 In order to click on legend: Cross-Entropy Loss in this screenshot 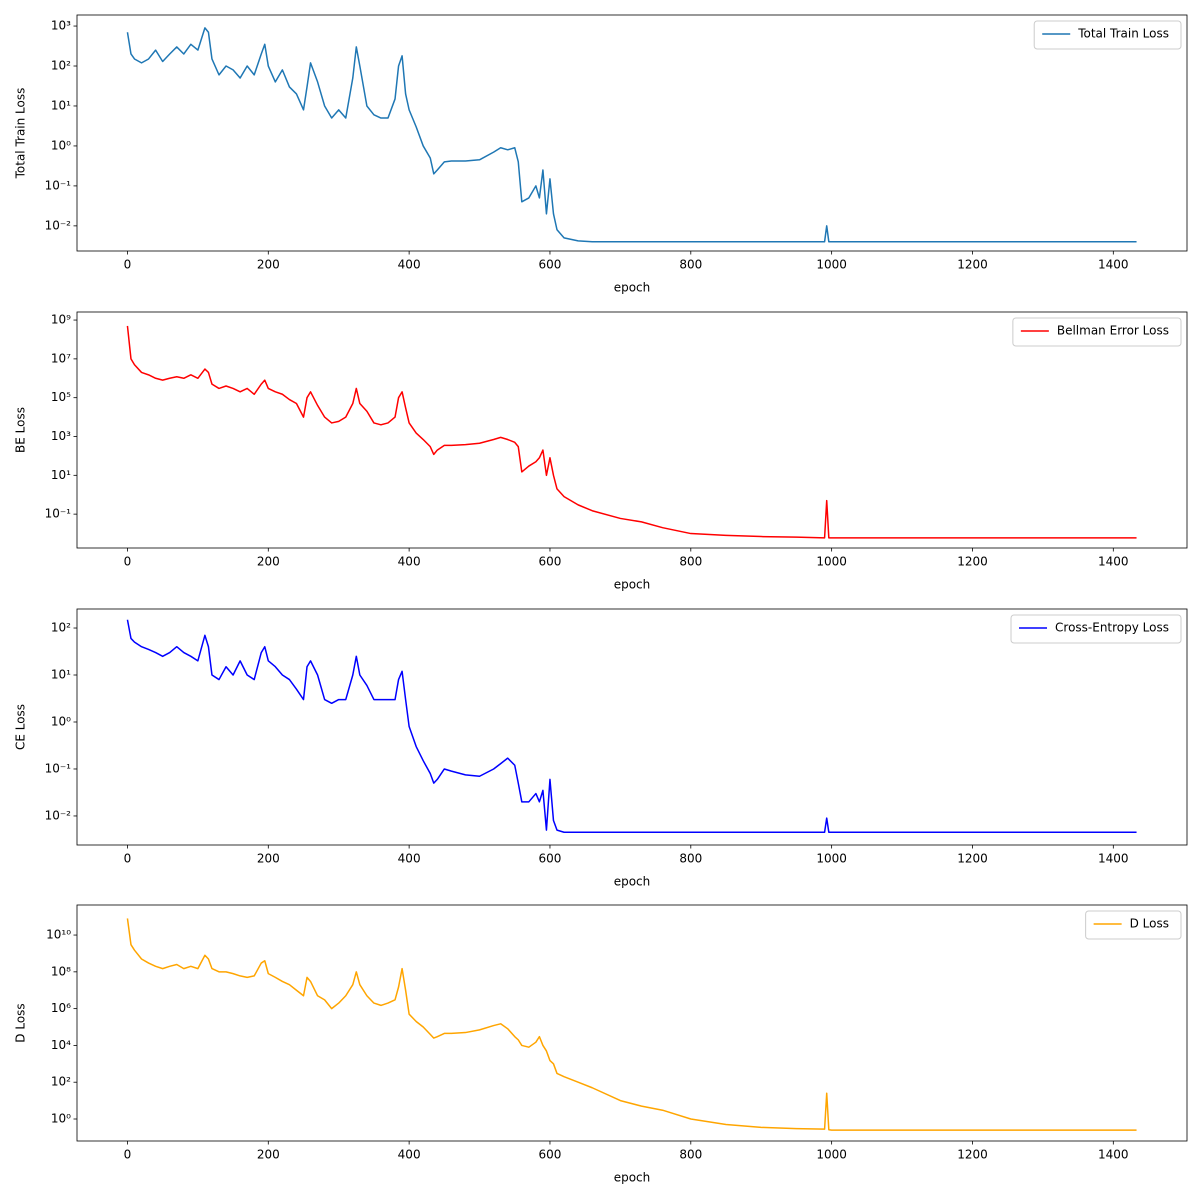, I will do `click(1096, 629)`.